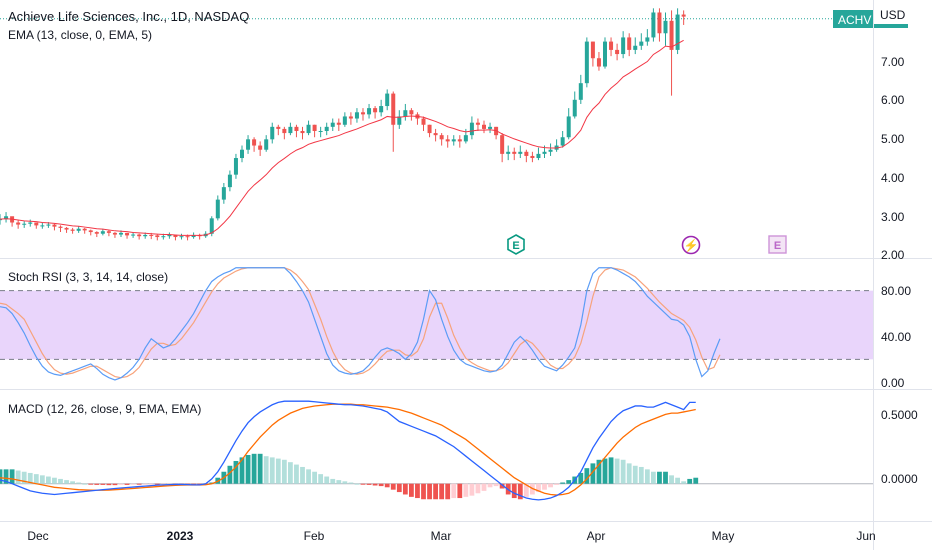 Image resolution: width=932 pixels, height=550 pixels. Describe the element at coordinates (723, 536) in the screenshot. I see `time-tick: May` at that location.